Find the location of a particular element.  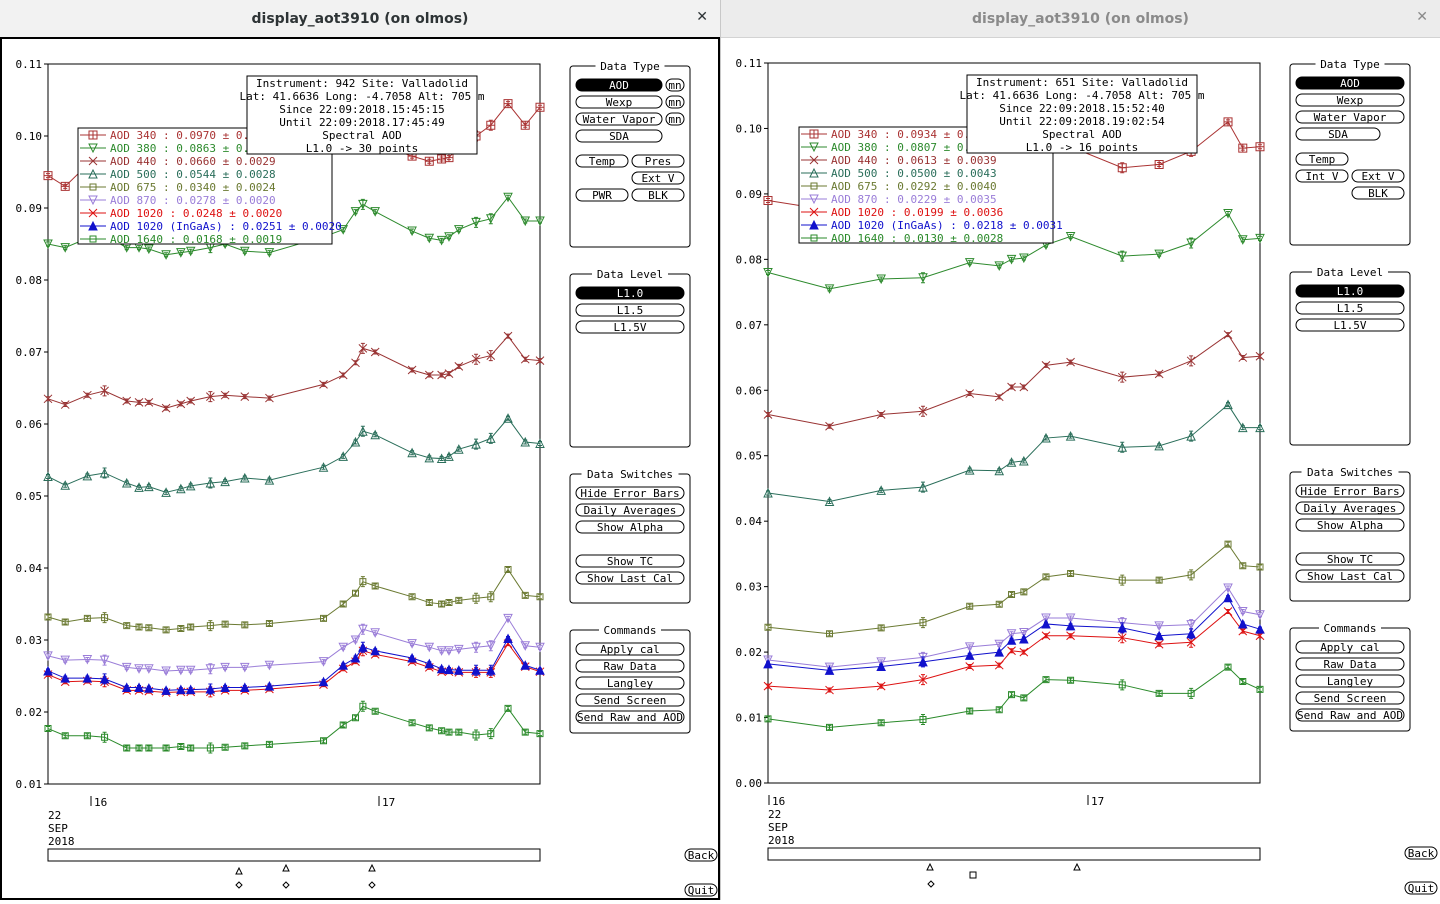

button-label: Langley is located at coordinates (630, 683).